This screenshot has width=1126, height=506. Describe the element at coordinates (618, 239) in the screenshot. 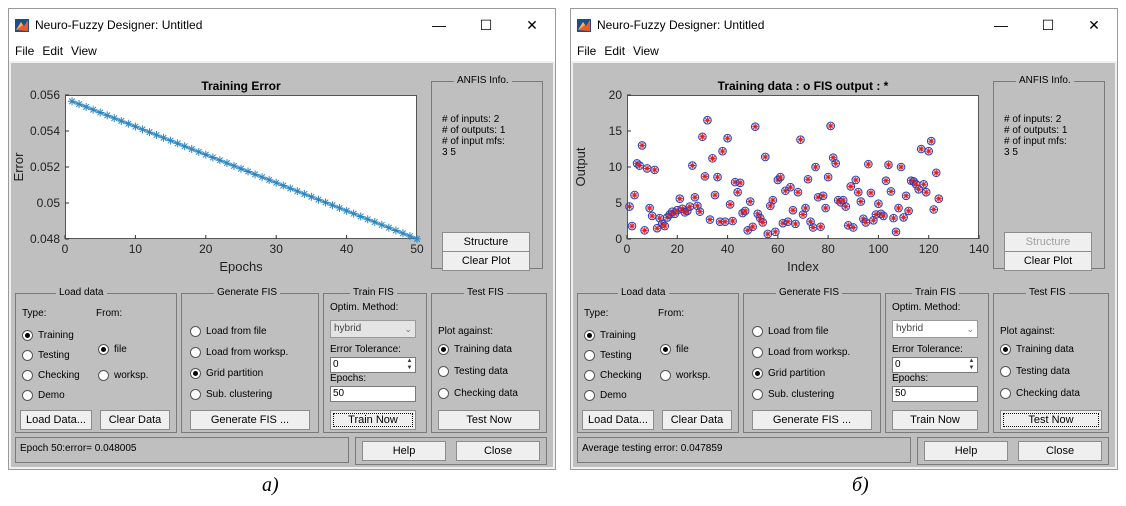

I see `y-tick-label: 0` at that location.